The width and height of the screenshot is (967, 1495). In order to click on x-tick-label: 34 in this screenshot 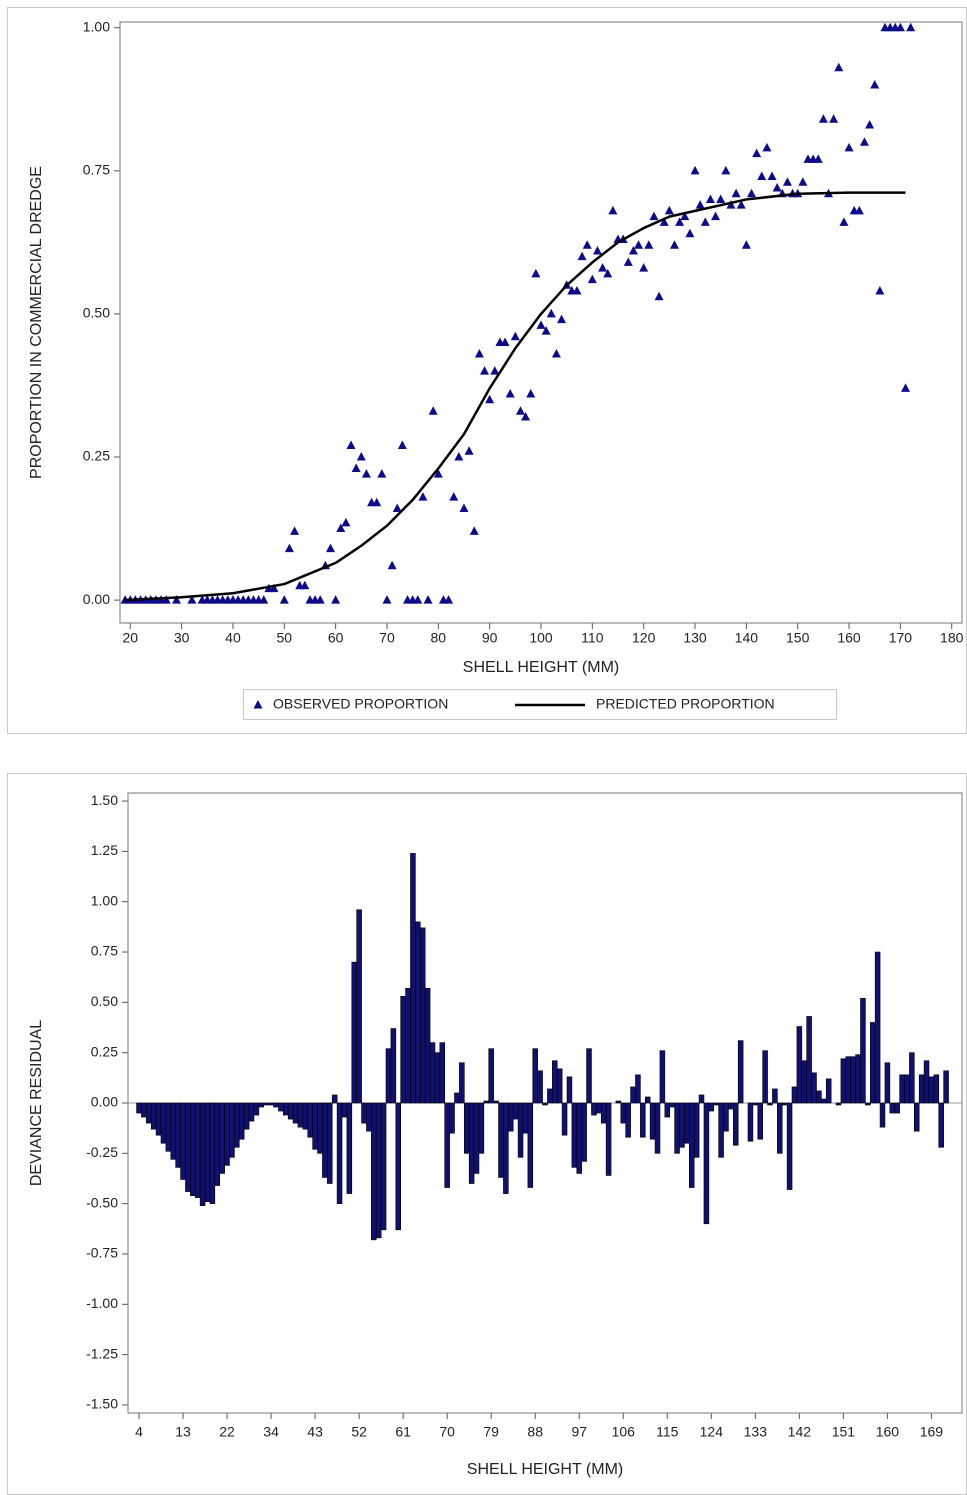, I will do `click(271, 1432)`.